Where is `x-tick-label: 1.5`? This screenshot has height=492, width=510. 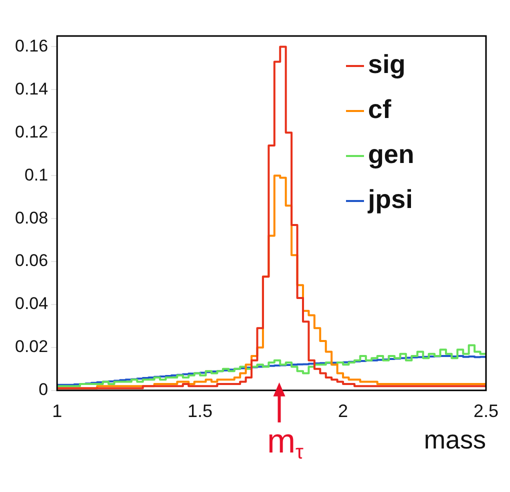 x-tick-label: 1.5 is located at coordinates (200, 411).